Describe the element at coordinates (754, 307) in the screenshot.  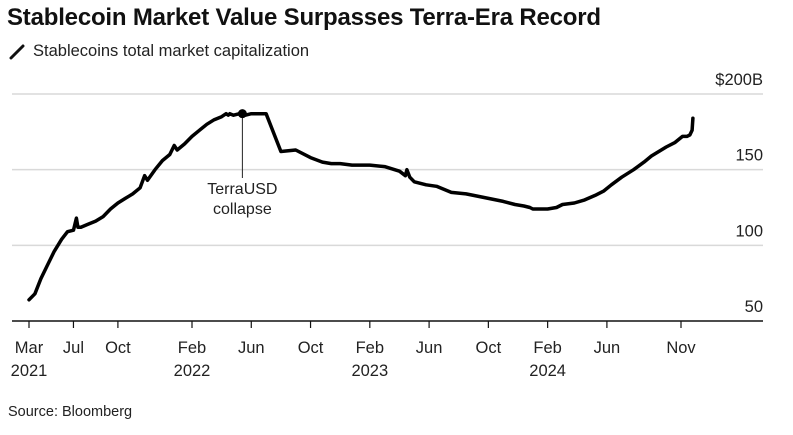
I see `y-tick-label: 50` at that location.